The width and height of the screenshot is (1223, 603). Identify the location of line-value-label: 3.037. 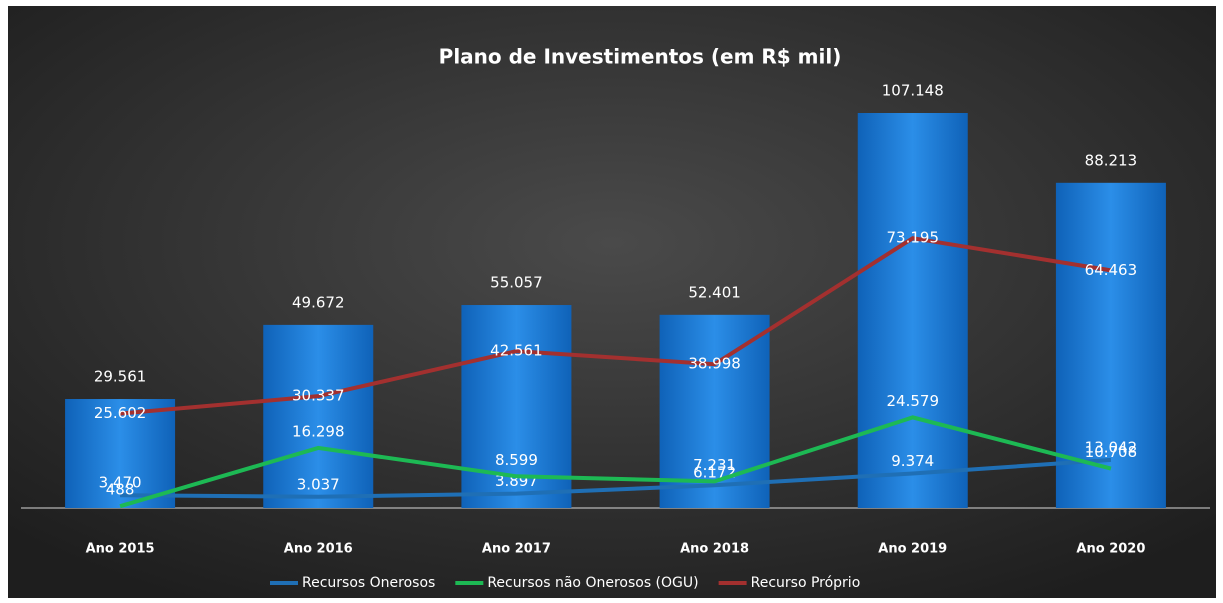
(318, 484).